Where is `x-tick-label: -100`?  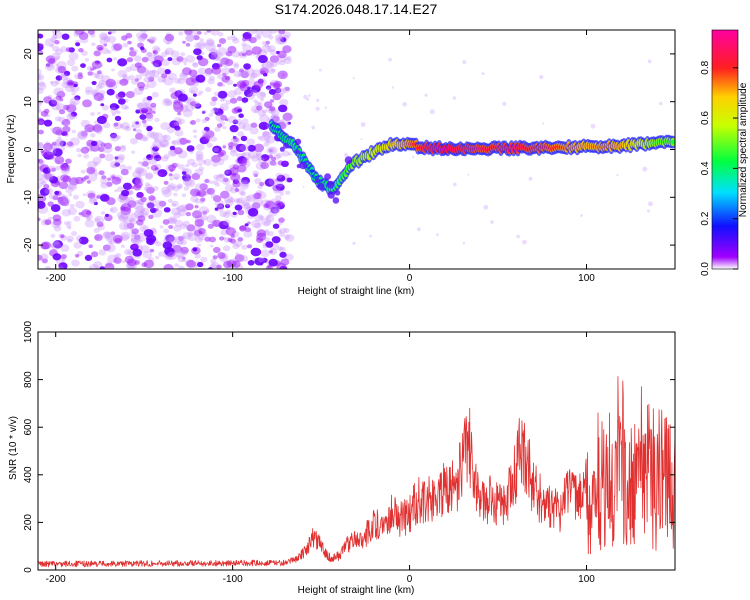
x-tick-label: -100 is located at coordinates (233, 579).